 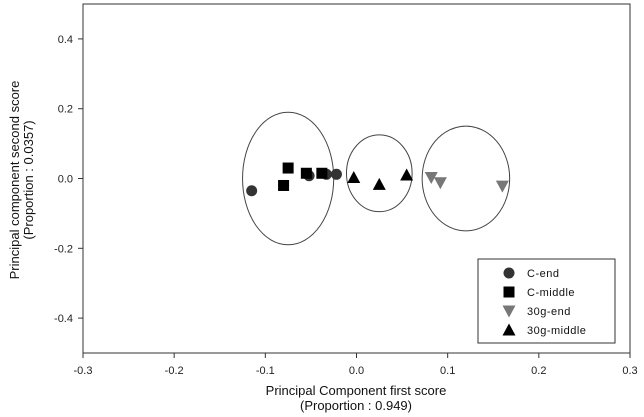 What do you see at coordinates (28, 179) in the screenshot?
I see `y-axis-subtitle: (Proportion : 0.0357)` at bounding box center [28, 179].